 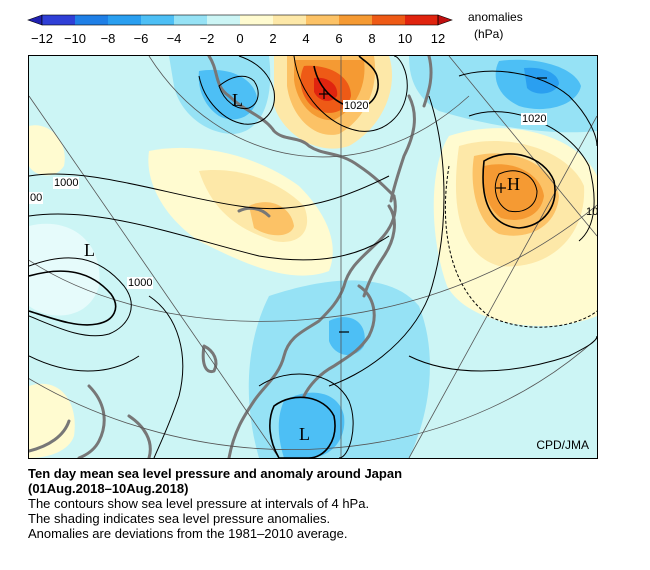 I want to click on contour-label-right-edge: 10, so click(x=592, y=212).